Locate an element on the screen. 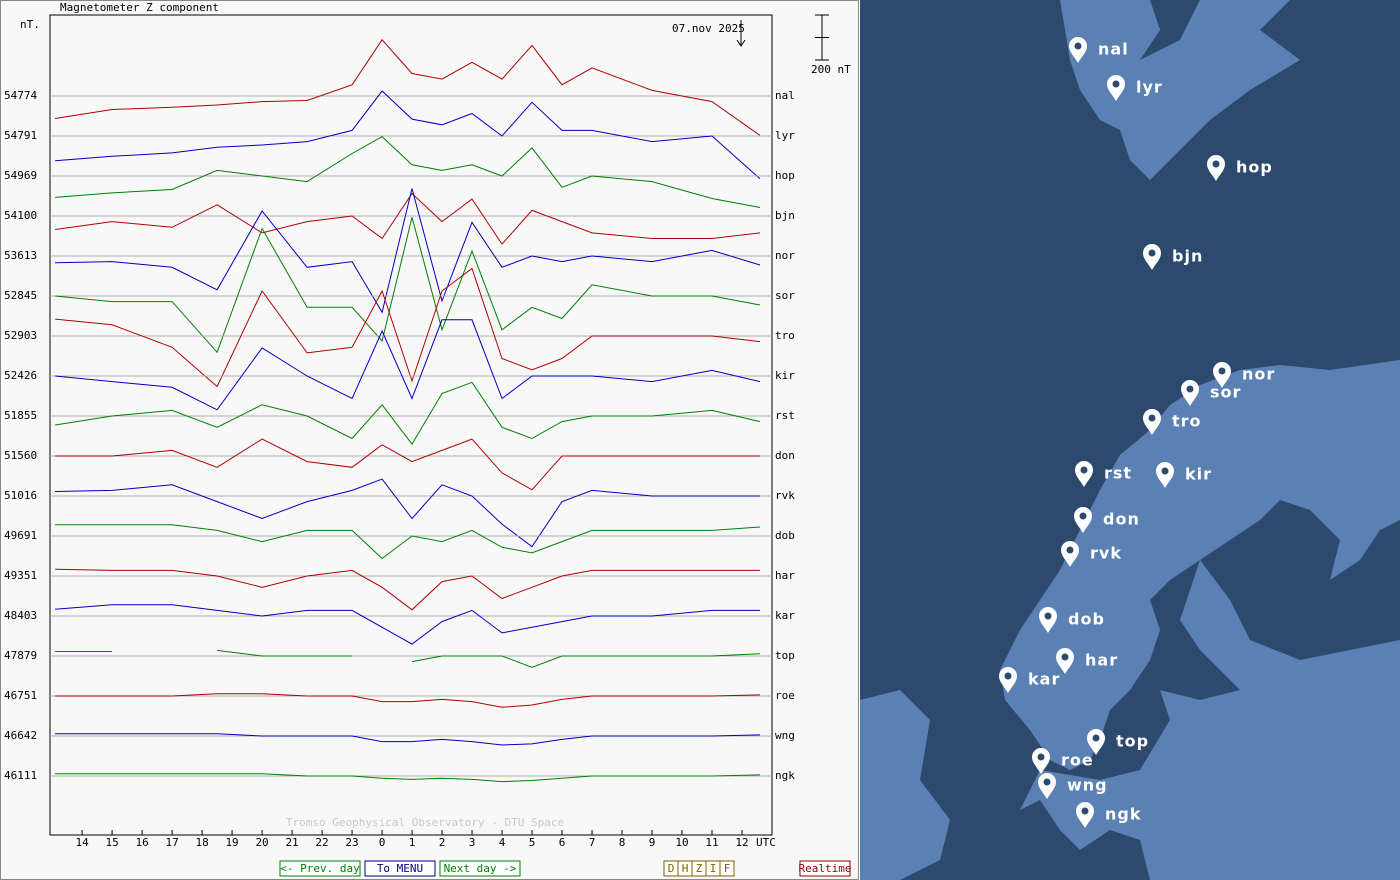 This screenshot has width=1400, height=880. baseline-label: 46751 is located at coordinates (20, 695).